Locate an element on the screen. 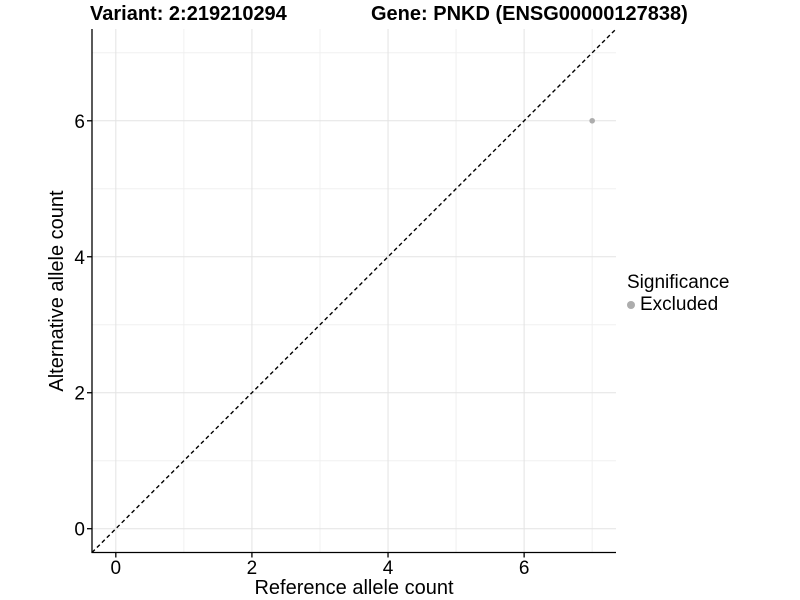 This screenshot has width=800, height=600. x-tick-label: 6 is located at coordinates (524, 568).